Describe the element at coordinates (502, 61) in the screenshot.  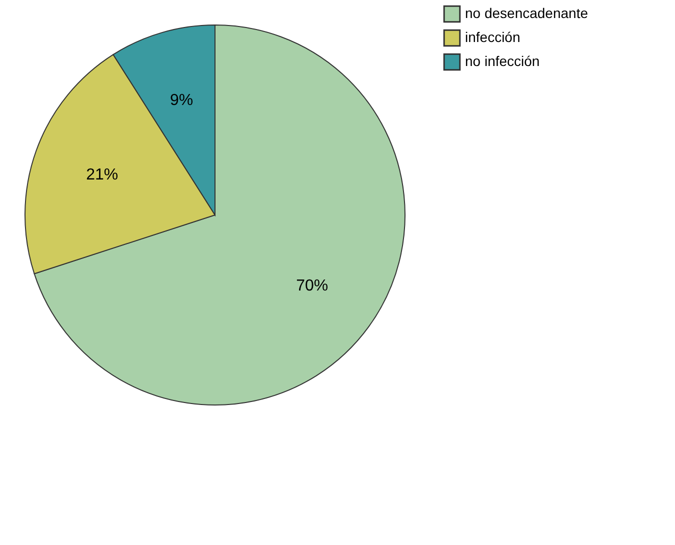
I see `legend-label: no infección` at that location.